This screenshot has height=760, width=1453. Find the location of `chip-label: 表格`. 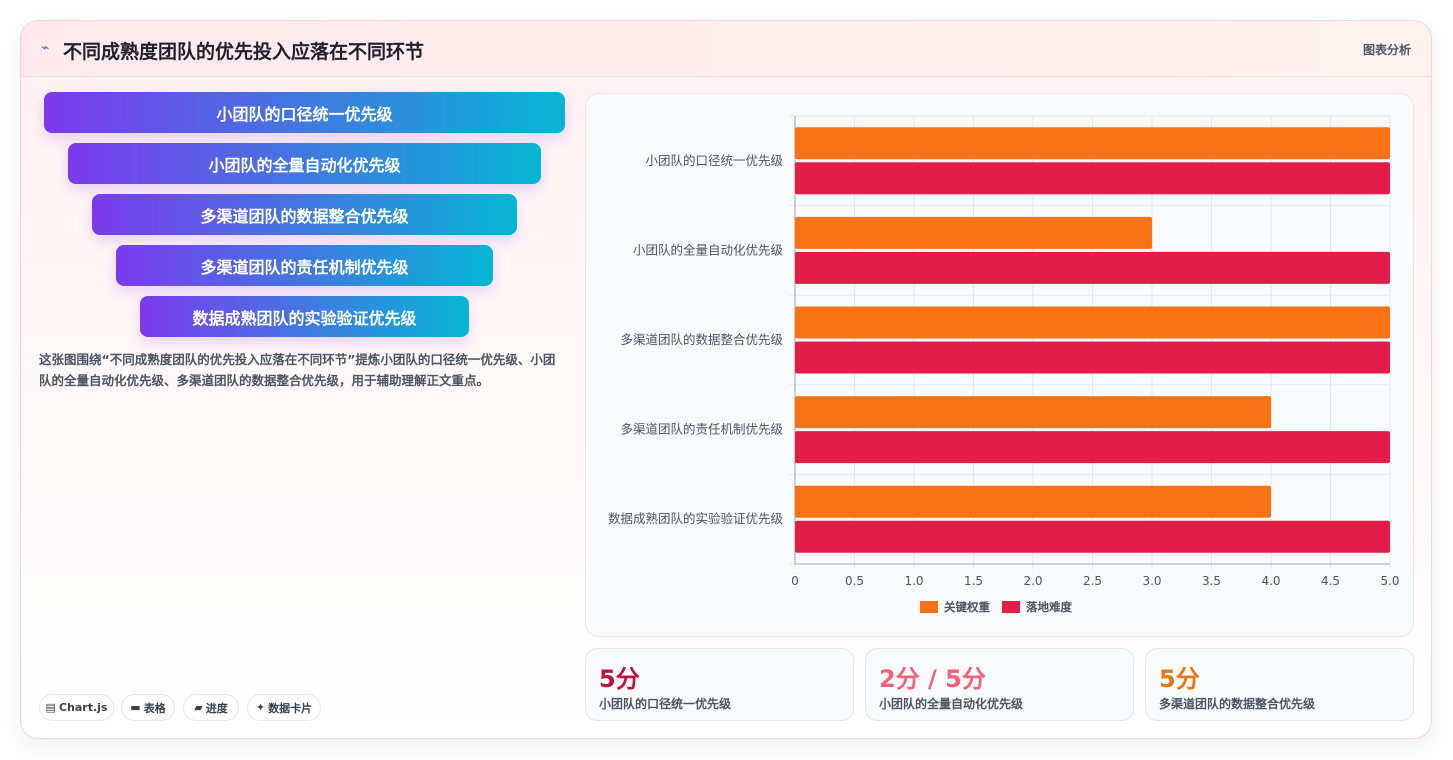

chip-label: 表格 is located at coordinates (154, 708).